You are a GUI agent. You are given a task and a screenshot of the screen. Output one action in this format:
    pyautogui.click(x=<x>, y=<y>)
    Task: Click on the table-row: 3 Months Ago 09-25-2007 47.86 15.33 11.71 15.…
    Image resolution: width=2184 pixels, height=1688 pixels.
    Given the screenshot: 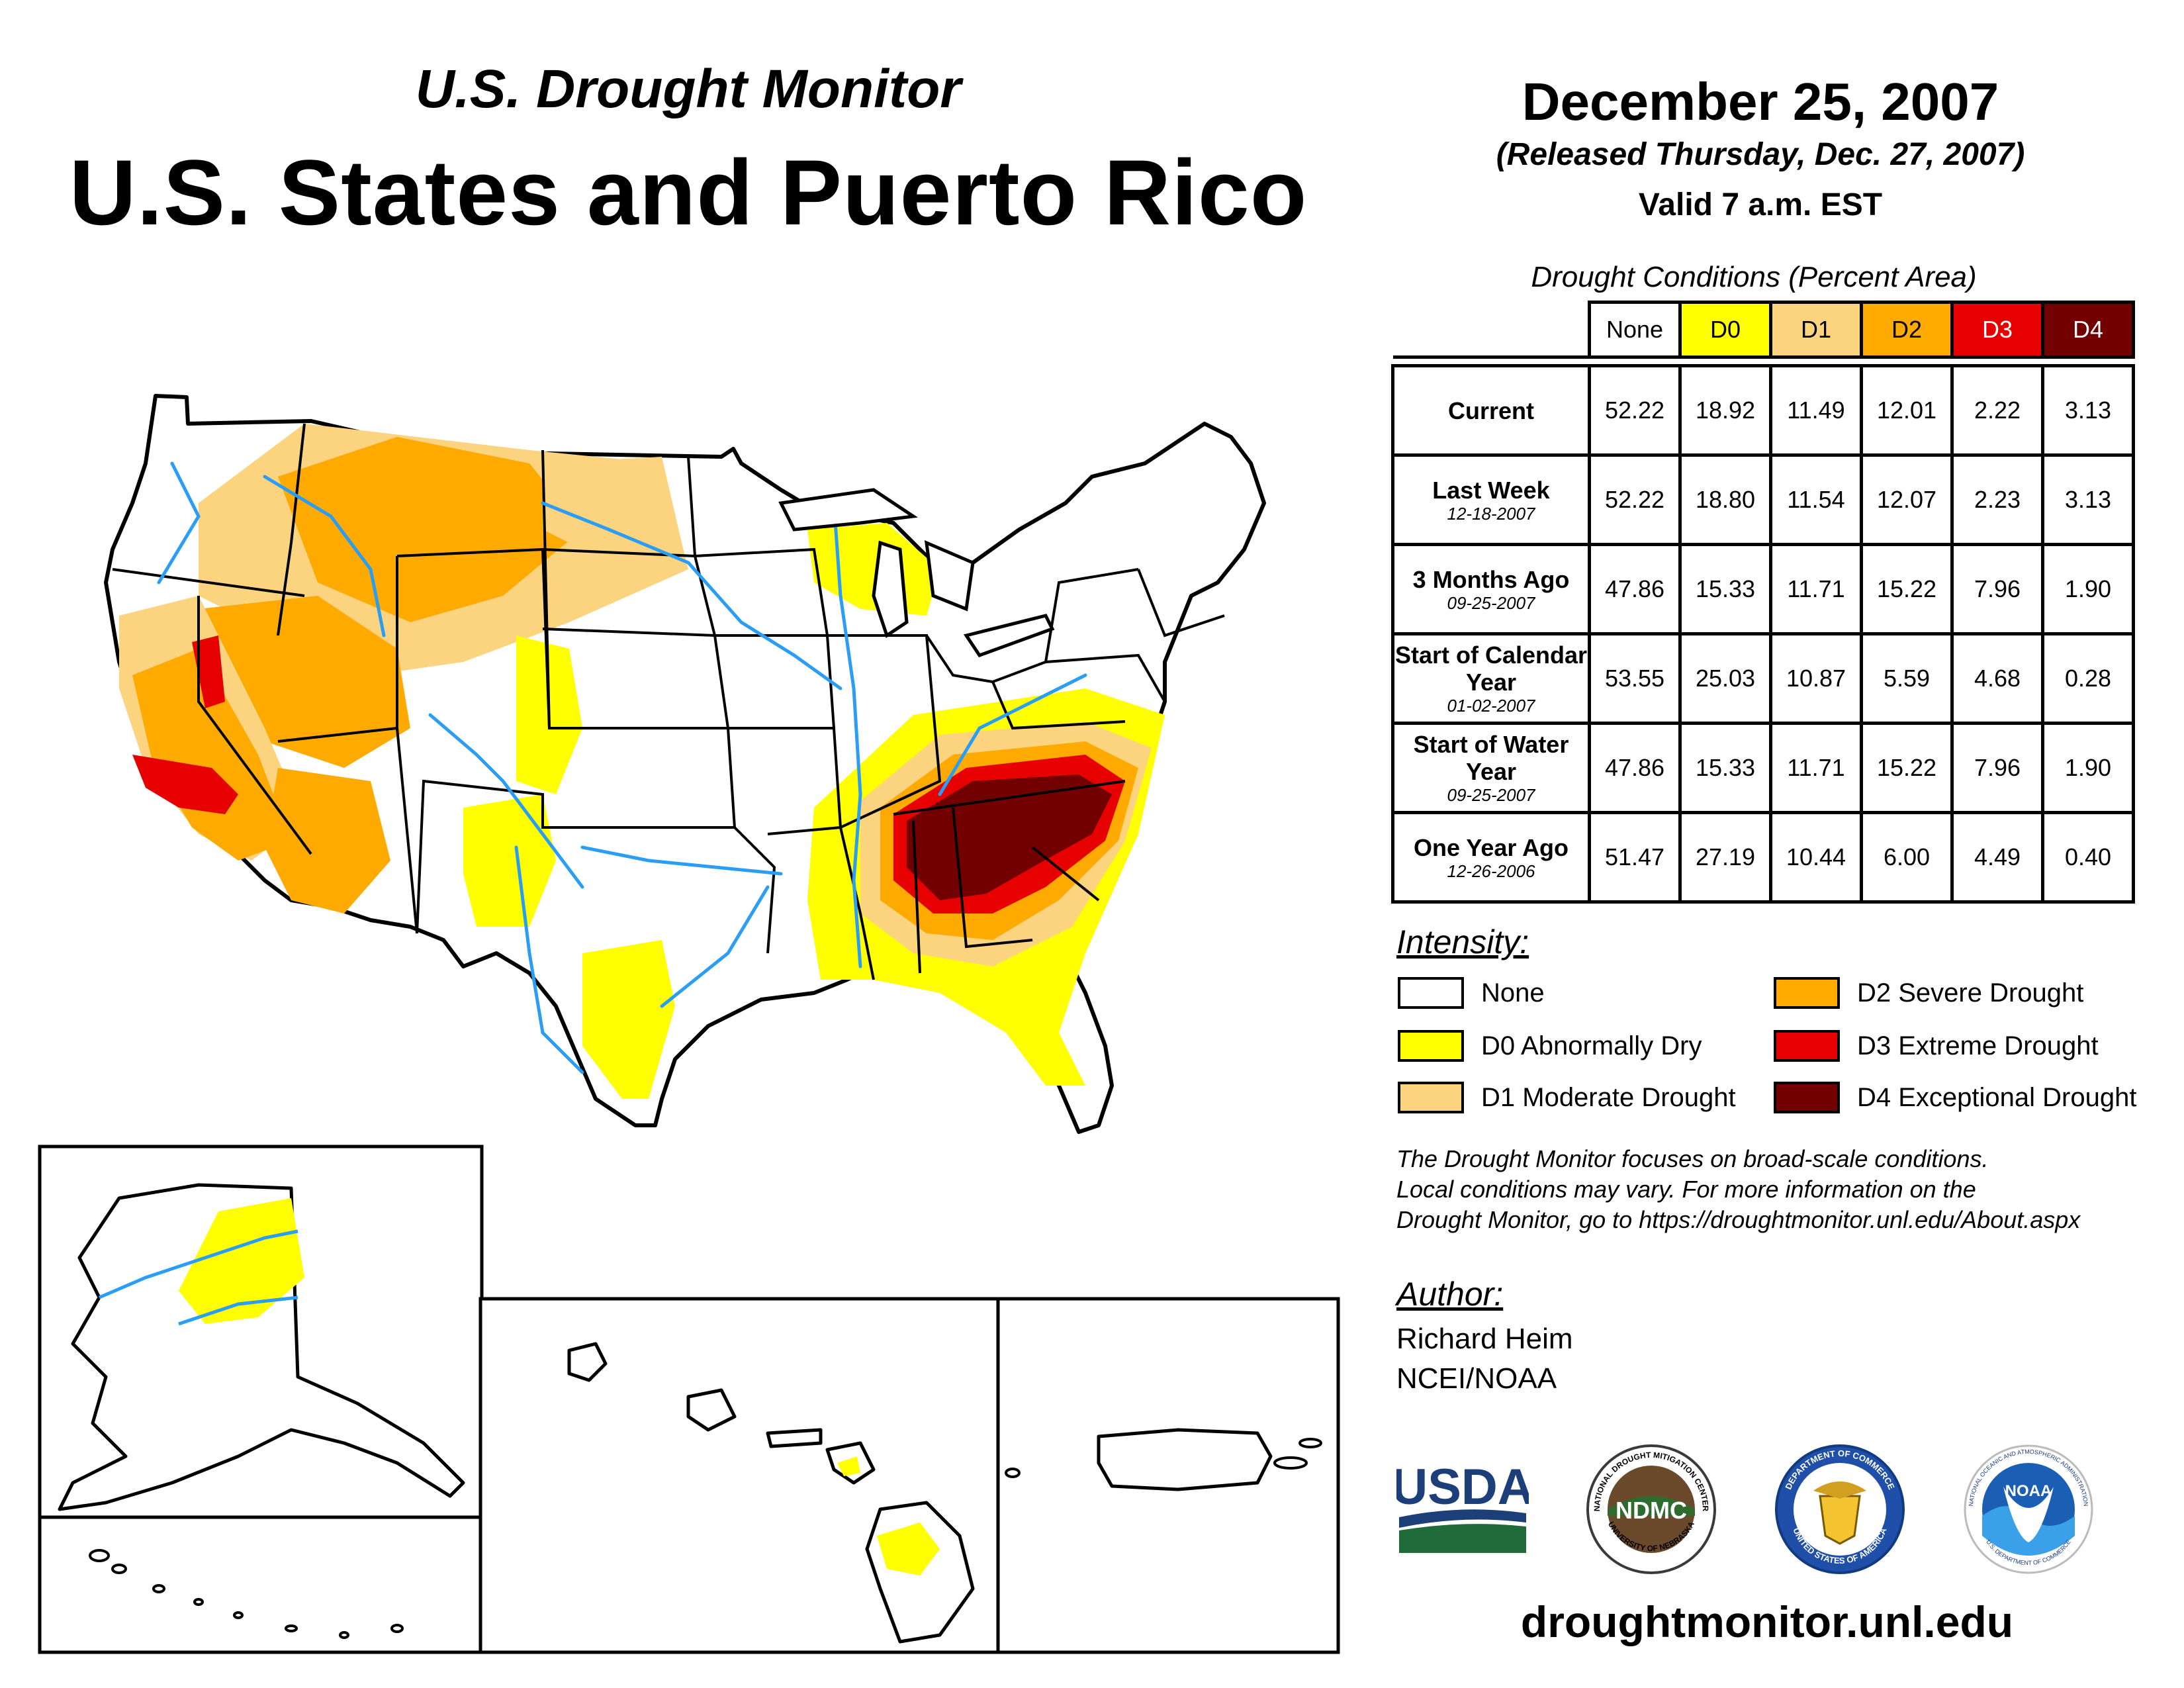 What is the action you would take?
    pyautogui.click(x=1763, y=589)
    